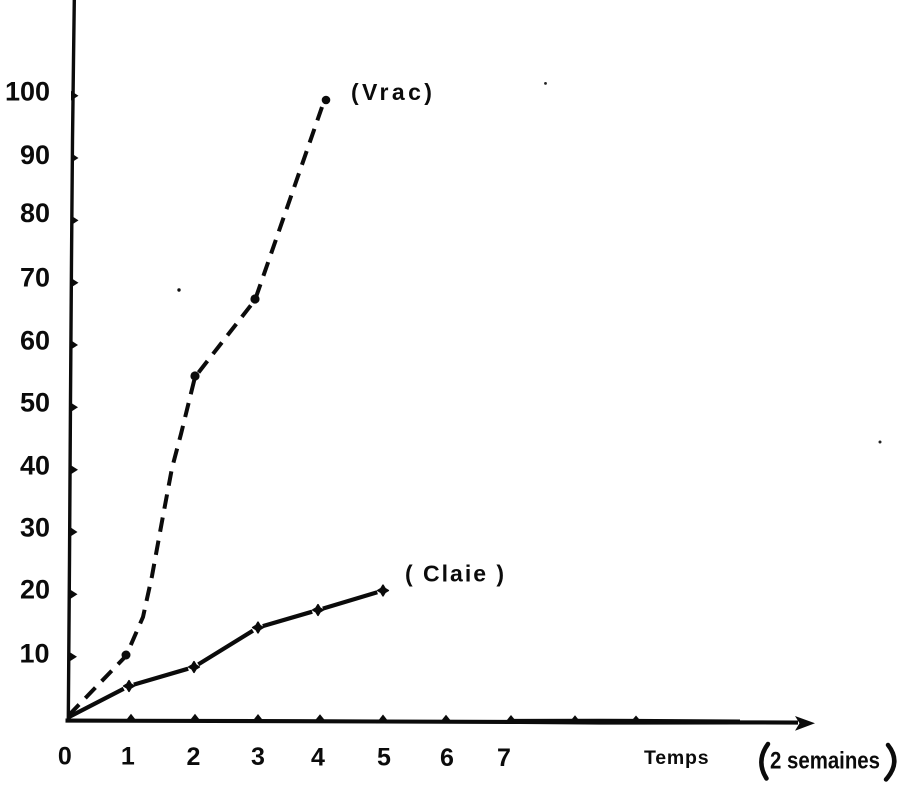 The width and height of the screenshot is (905, 788). I want to click on svg-text: 10, so click(34, 654).